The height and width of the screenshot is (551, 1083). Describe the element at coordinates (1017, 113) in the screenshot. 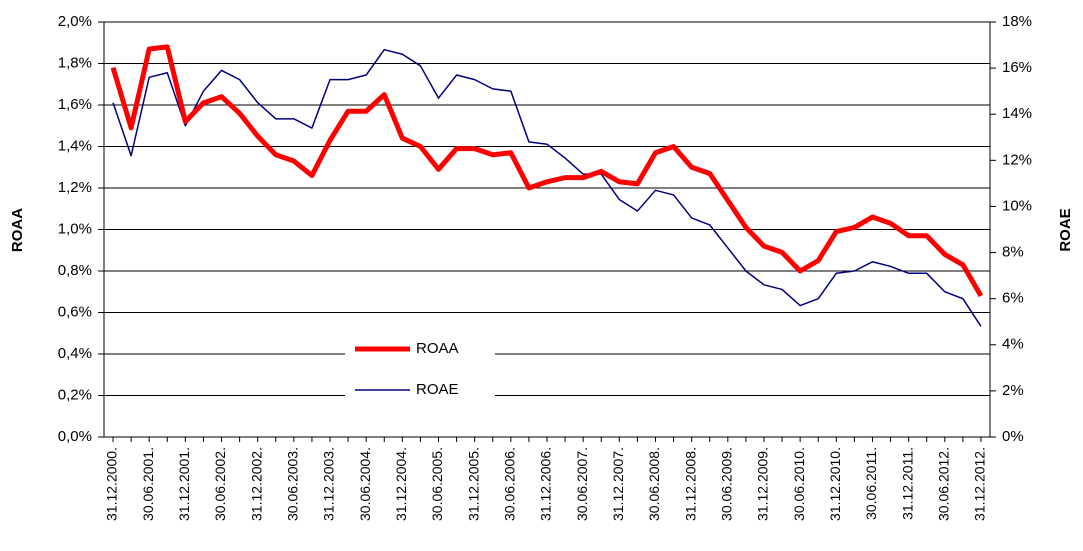

I see `y2-tick-label: 14%` at that location.